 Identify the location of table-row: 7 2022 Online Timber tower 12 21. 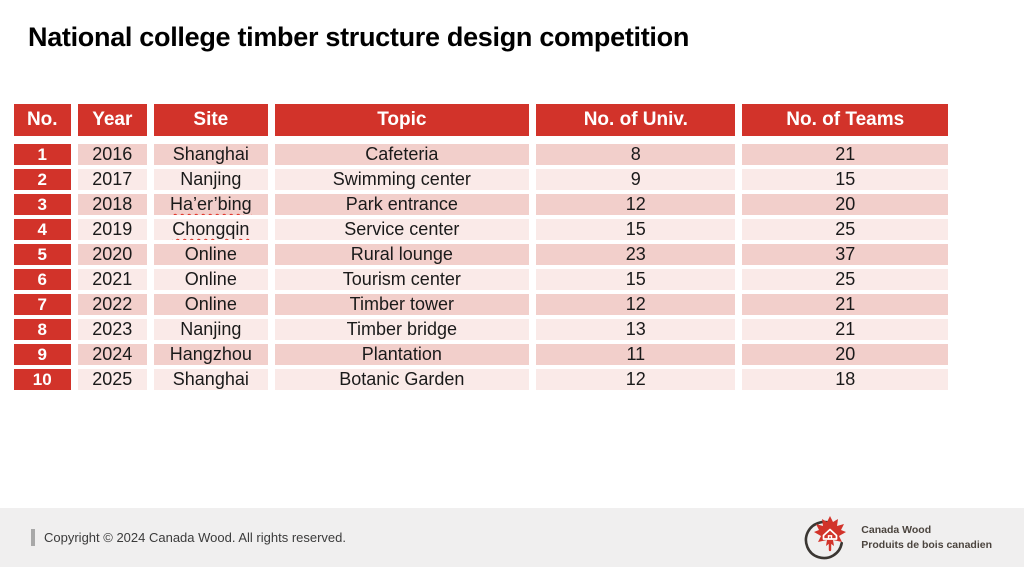
(481, 306).